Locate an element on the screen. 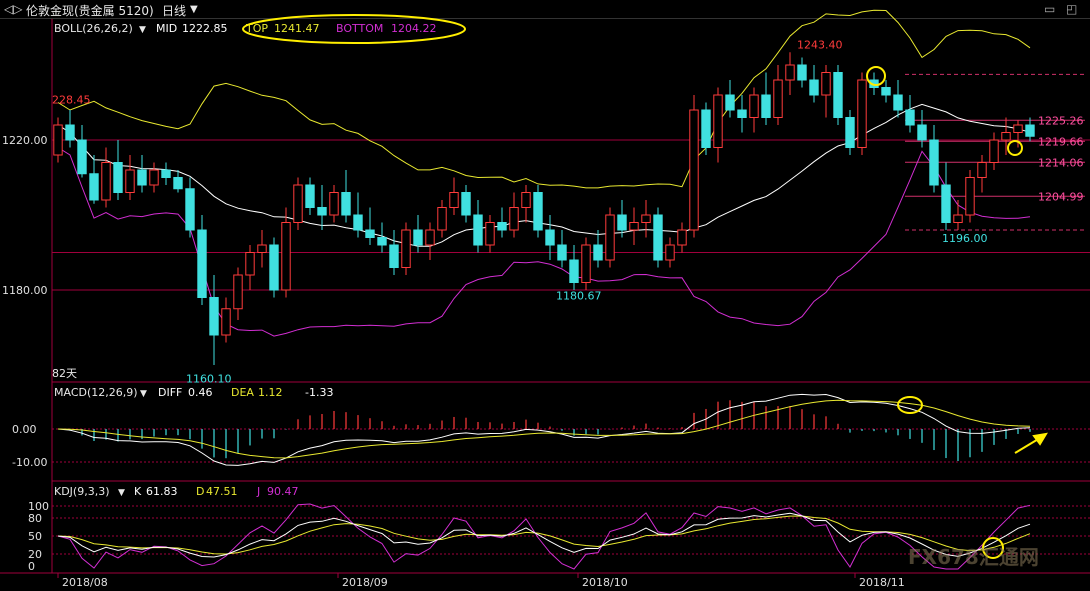 Image resolution: width=1090 pixels, height=591 pixels. d-value: 47.51 is located at coordinates (222, 491).